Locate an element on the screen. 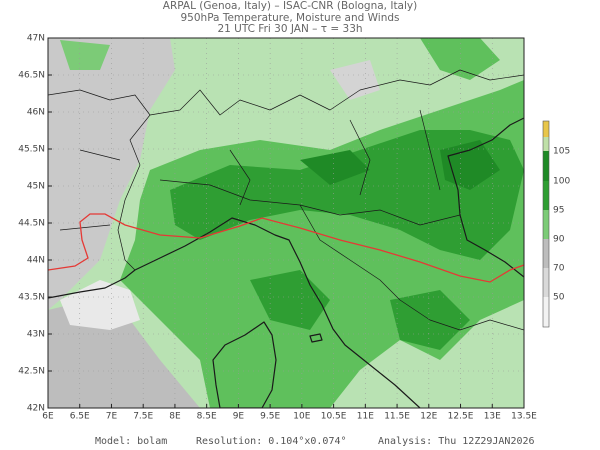 Image resolution: width=600 pixels, height=450 pixels. lon-label: 7E is located at coordinates (112, 417).